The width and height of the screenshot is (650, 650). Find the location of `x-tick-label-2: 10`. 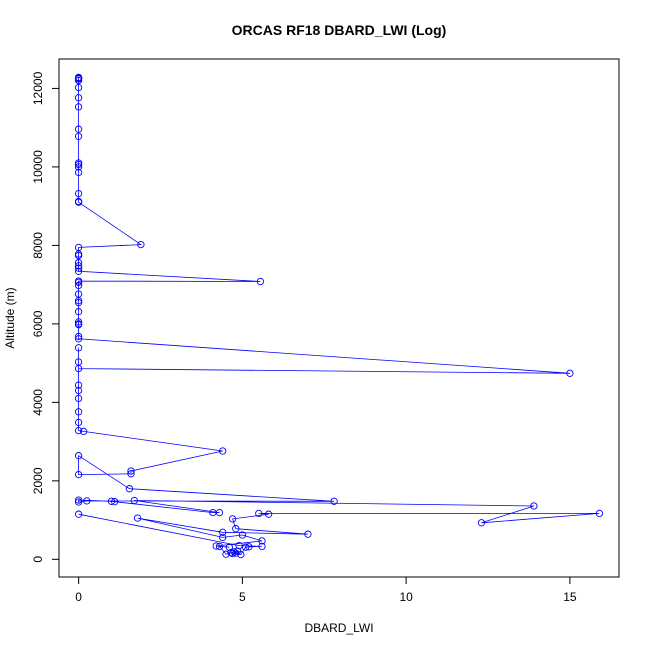

x-tick-label-2: 10 is located at coordinates (406, 597).